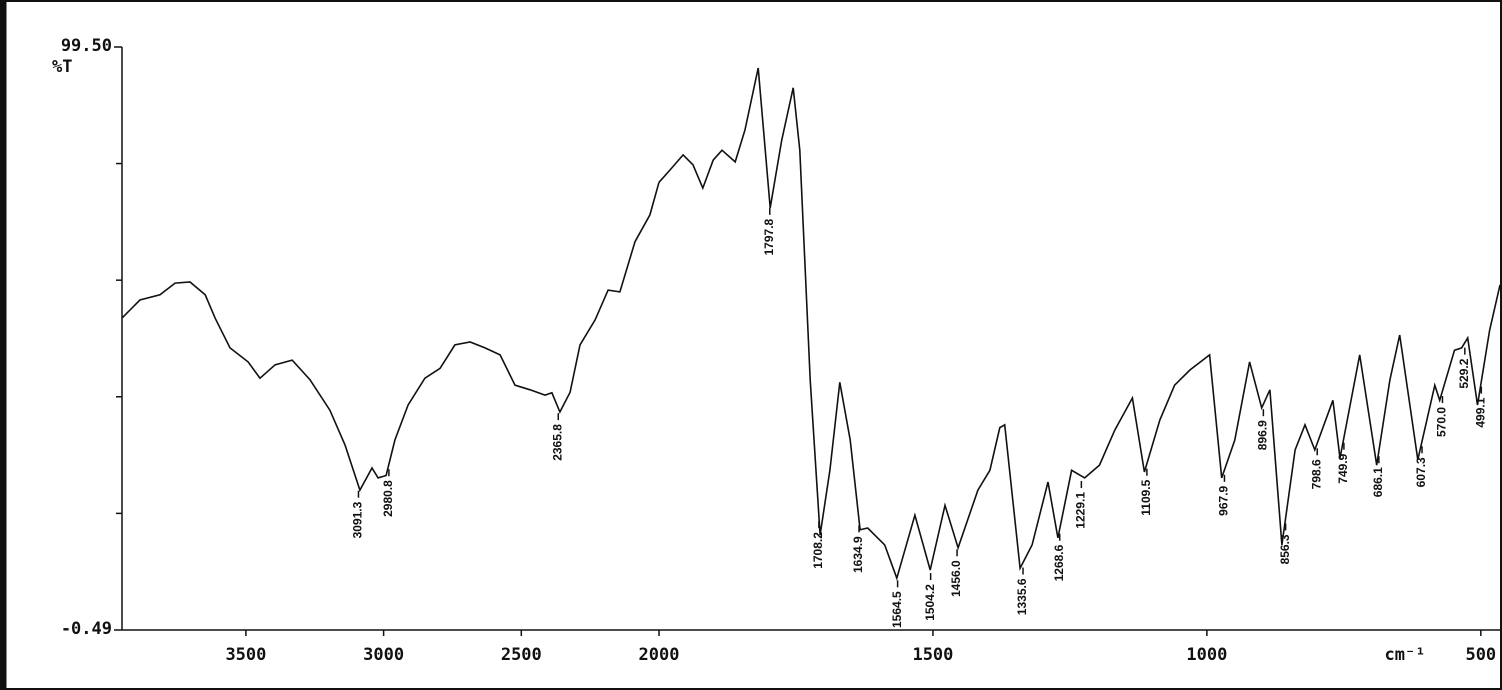 This screenshot has height=690, width=1502. Describe the element at coordinates (659, 655) in the screenshot. I see `x-tick-label: 2000` at that location.